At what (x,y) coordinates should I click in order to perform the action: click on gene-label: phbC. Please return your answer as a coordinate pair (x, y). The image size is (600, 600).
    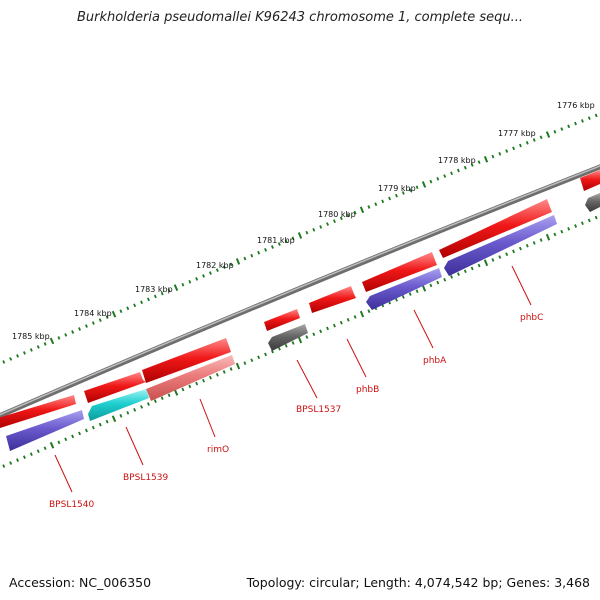
    Looking at the image, I should click on (531, 318).